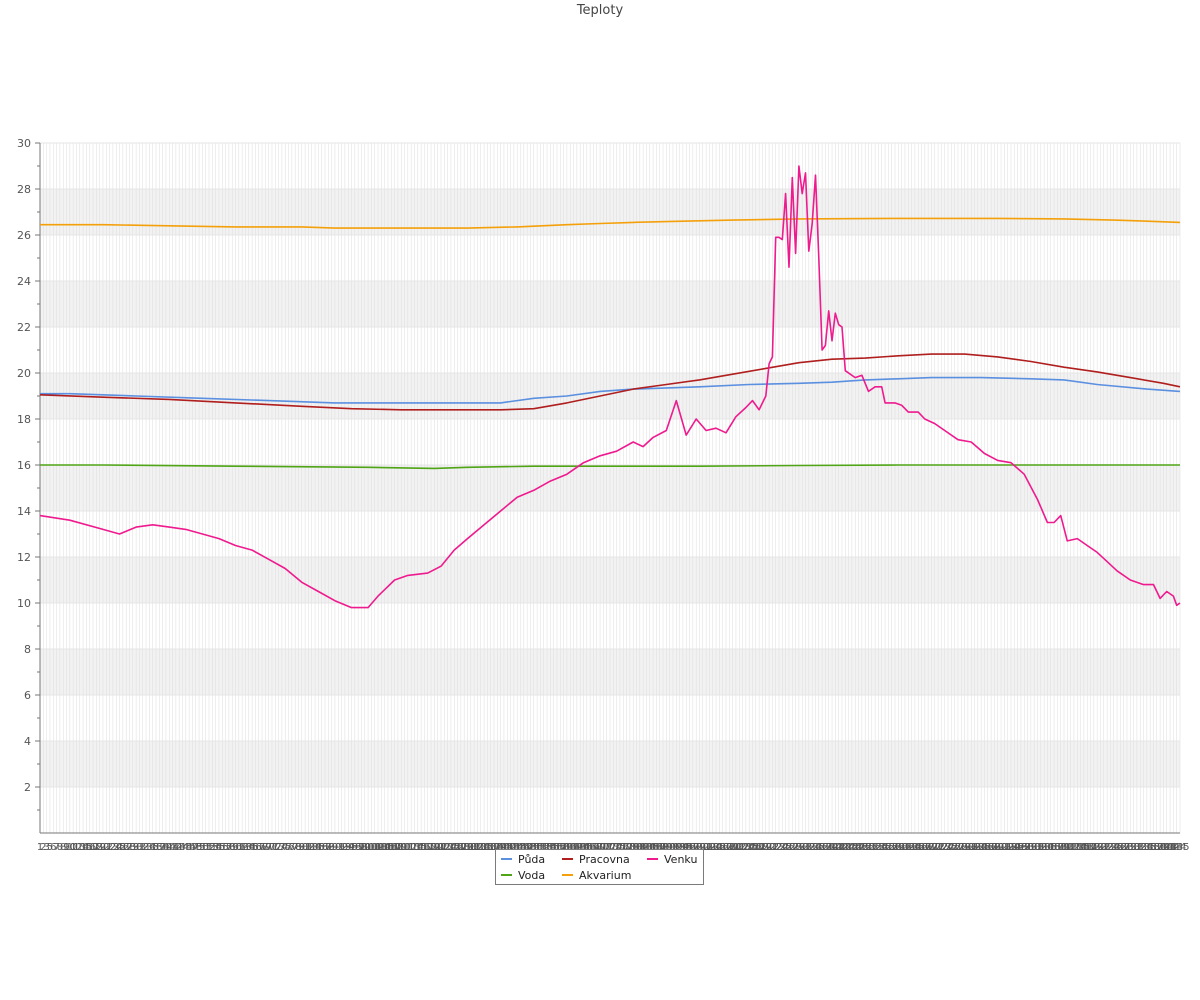 This screenshot has width=1200, height=1000. I want to click on x-tick-label: 308, so click(1057, 847).